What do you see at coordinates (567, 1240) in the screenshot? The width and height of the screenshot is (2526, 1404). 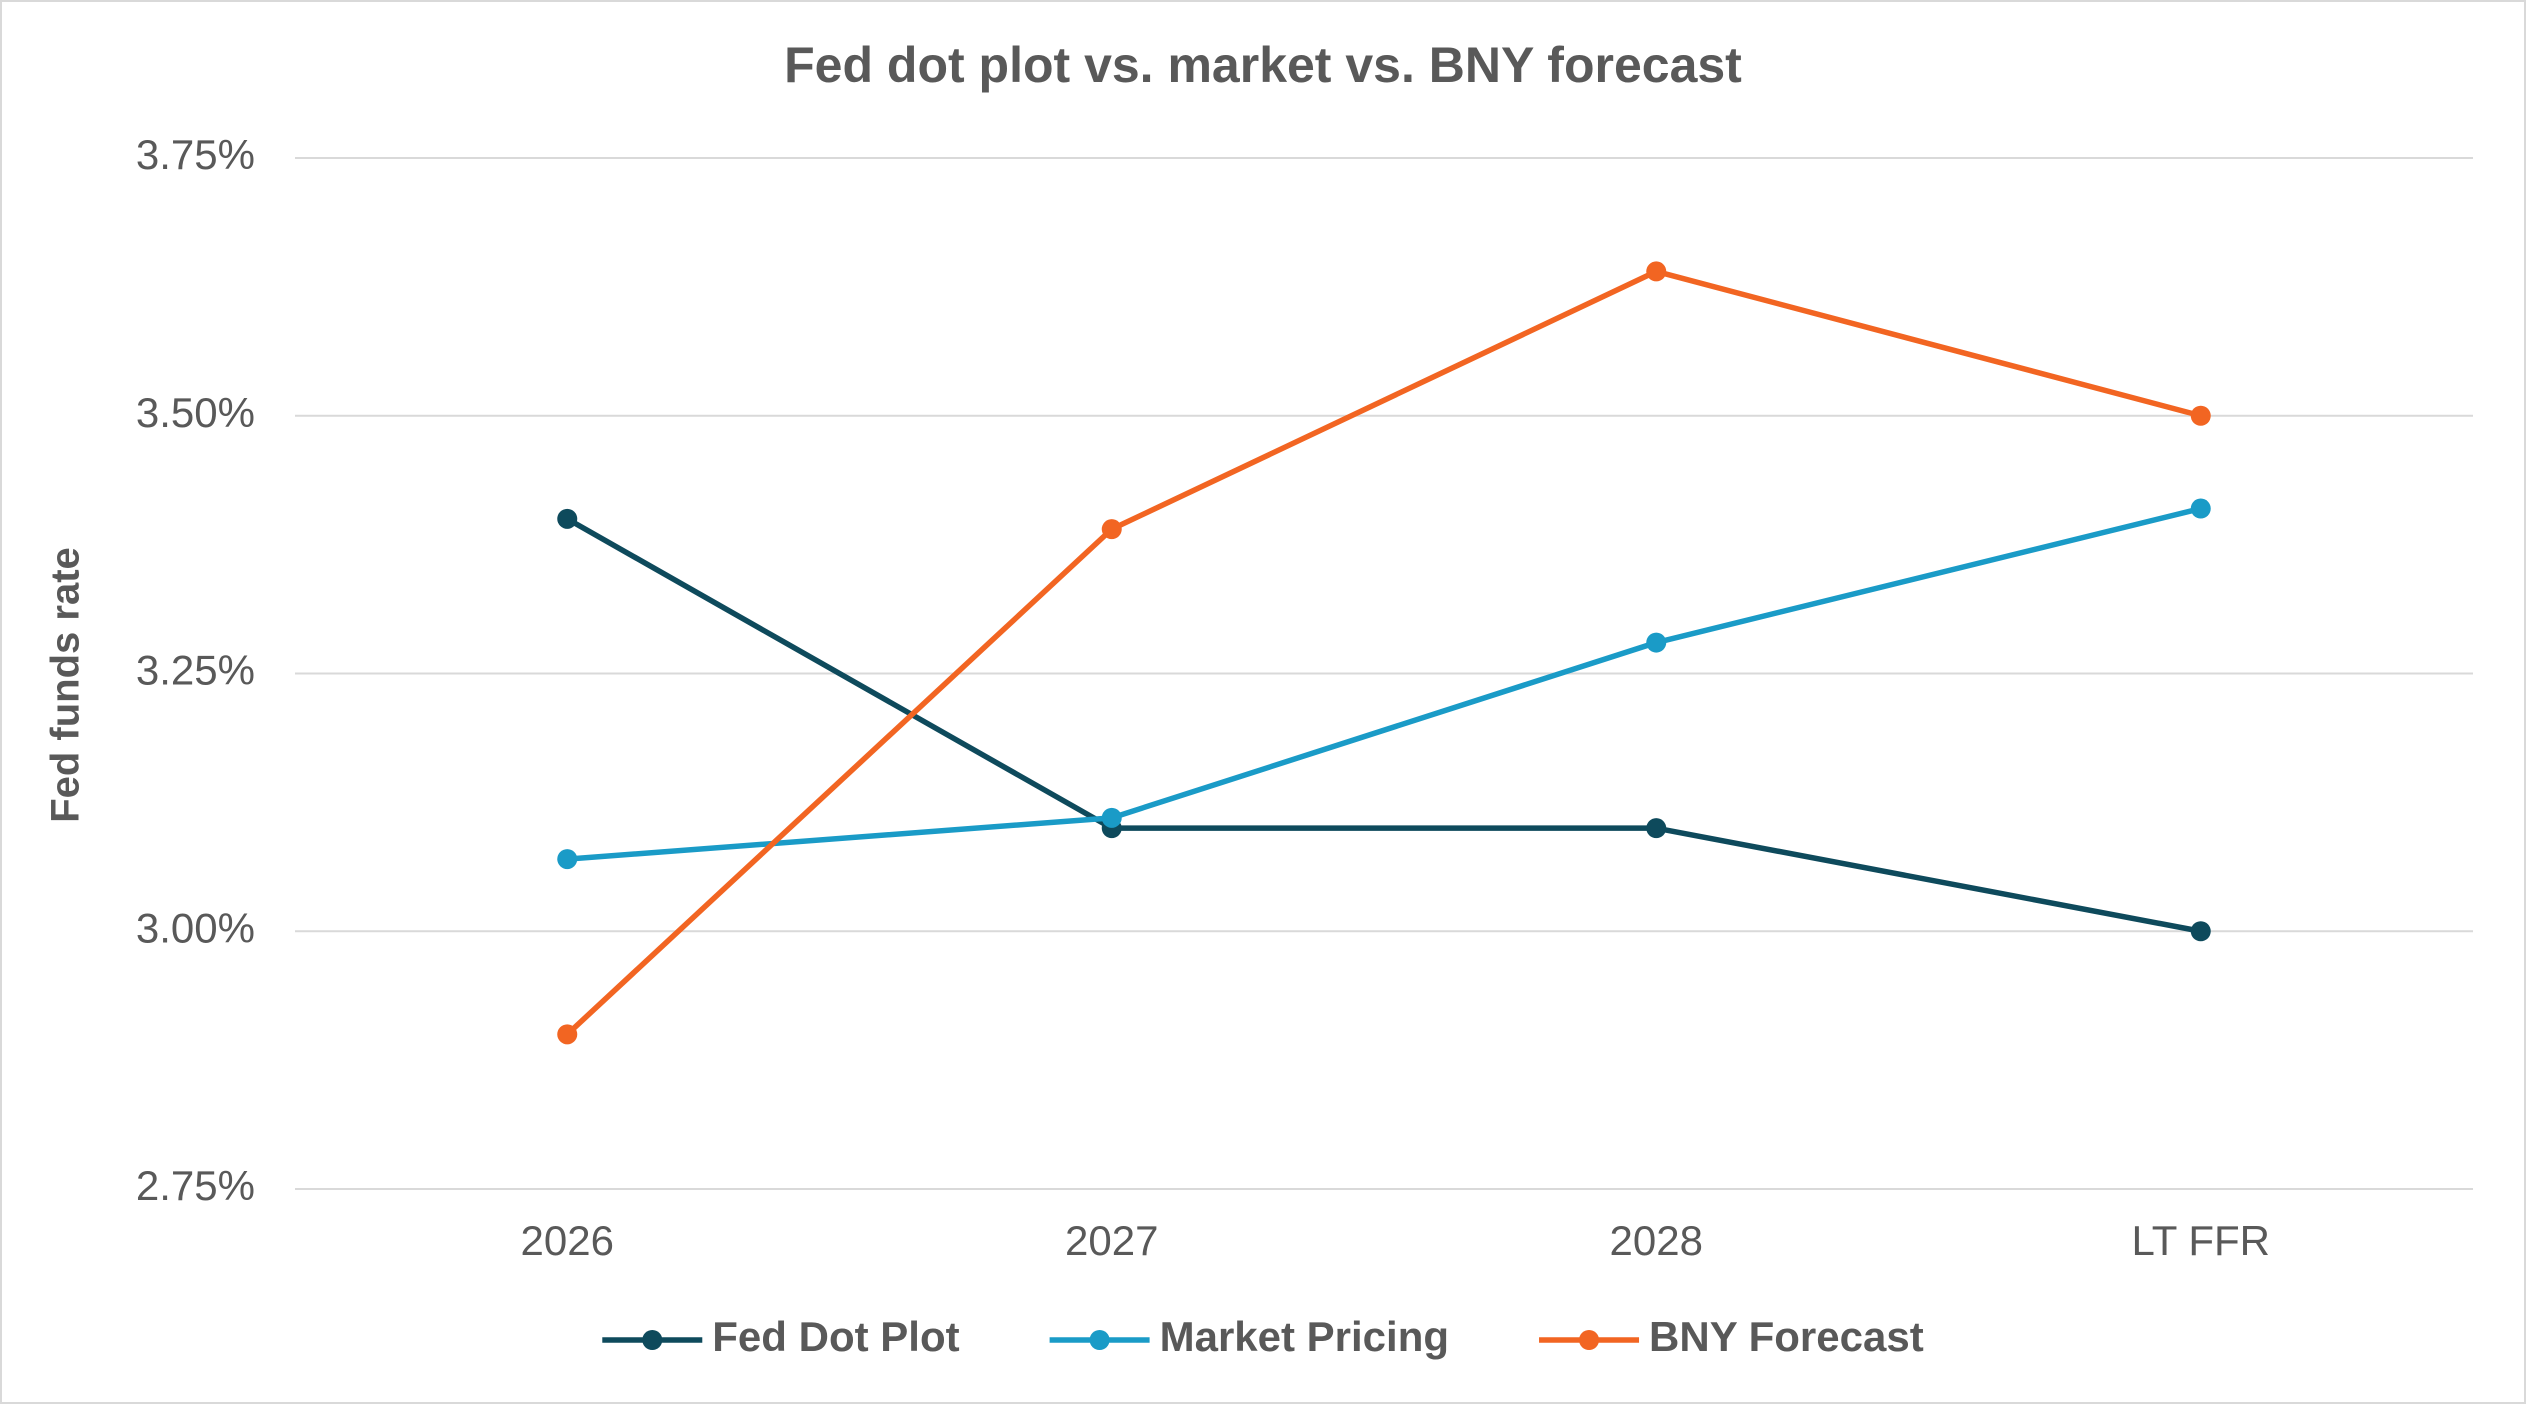 I see `x-tick-label: 2026` at bounding box center [567, 1240].